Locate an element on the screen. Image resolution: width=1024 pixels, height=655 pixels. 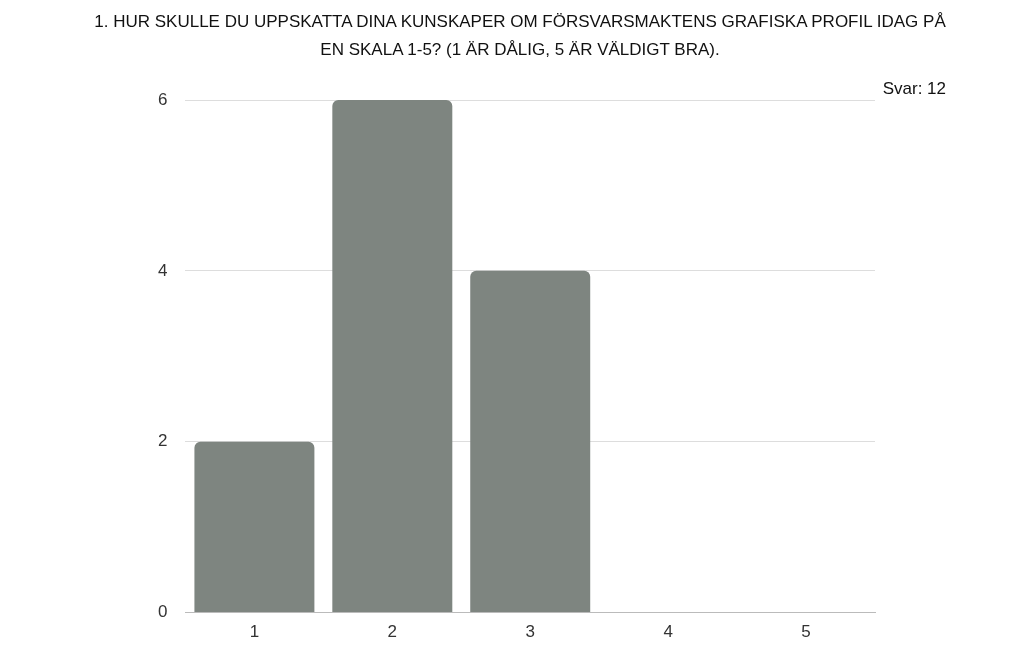
text: Svar: 12 is located at coordinates (914, 89).